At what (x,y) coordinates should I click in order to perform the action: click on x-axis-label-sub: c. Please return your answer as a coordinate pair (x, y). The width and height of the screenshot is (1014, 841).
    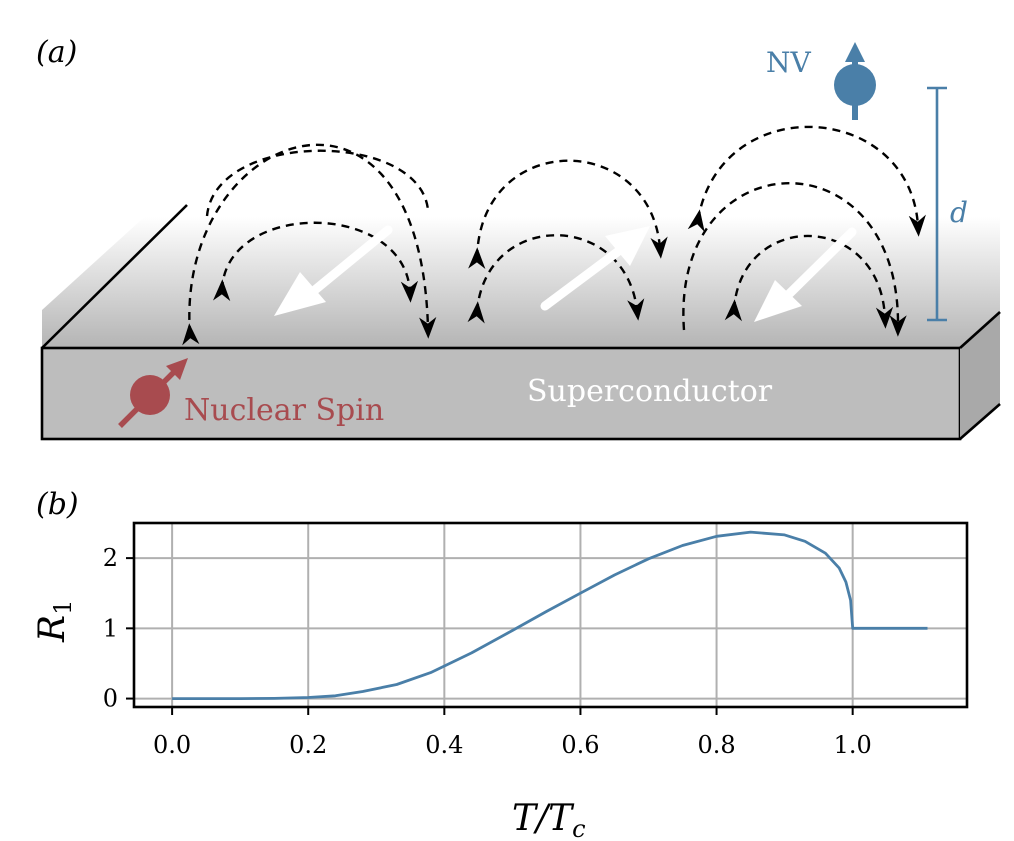
    Looking at the image, I should click on (578, 828).